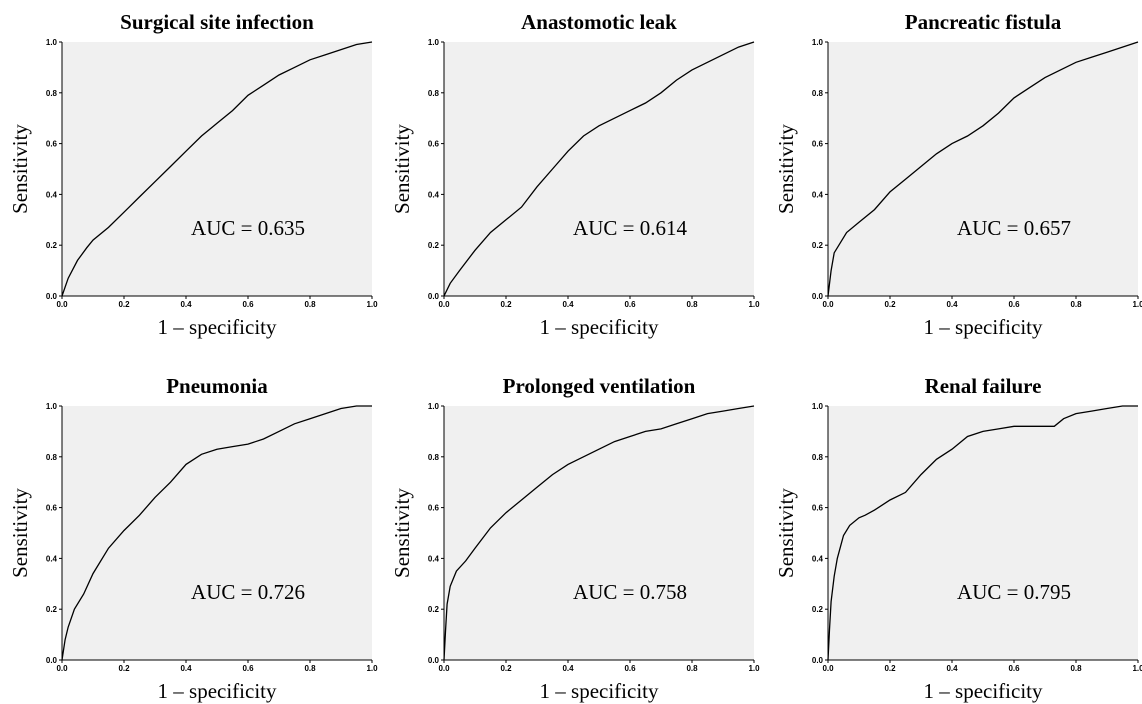  I want to click on auc-annotation: AUC = 0.795, so click(1014, 592).